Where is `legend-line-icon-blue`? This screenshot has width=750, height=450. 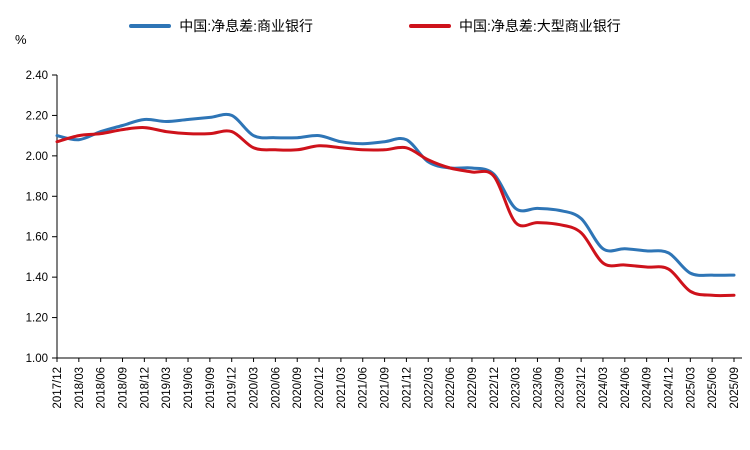 legend-line-icon-blue is located at coordinates (150, 26).